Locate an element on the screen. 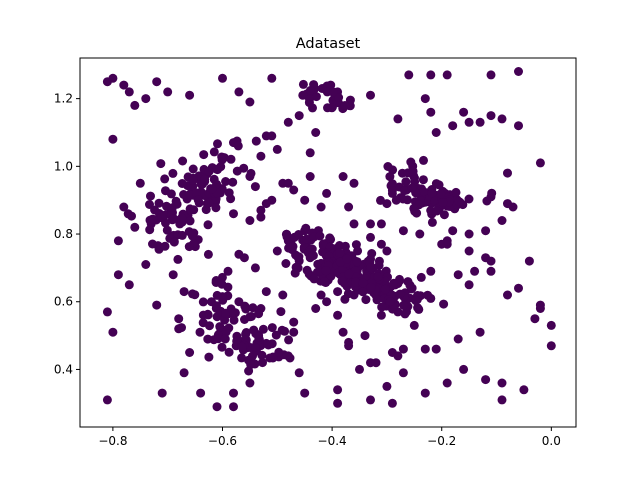  x-tick-label: −0.2 is located at coordinates (441, 441).